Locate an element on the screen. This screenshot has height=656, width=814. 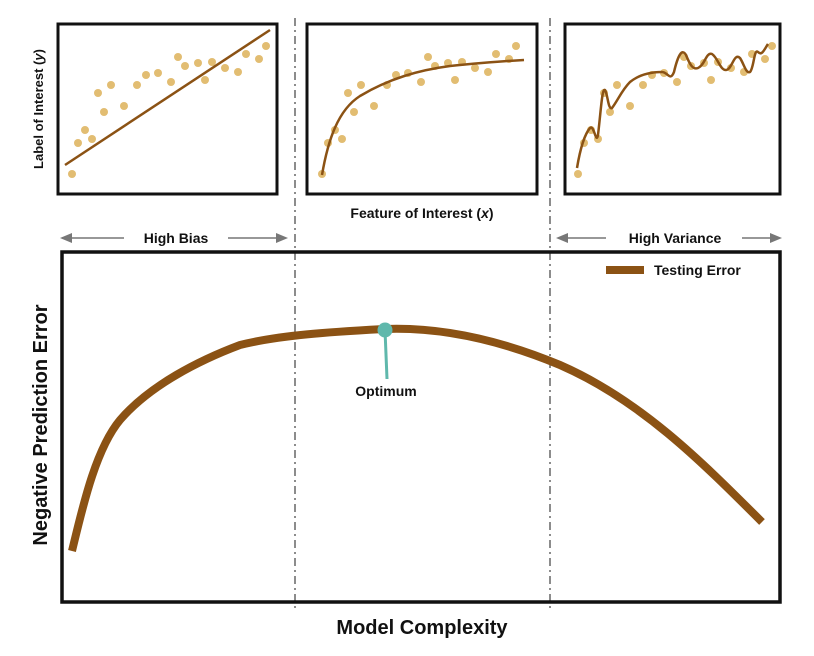
high-variance-arrow: High Variance is located at coordinates (669, 238).